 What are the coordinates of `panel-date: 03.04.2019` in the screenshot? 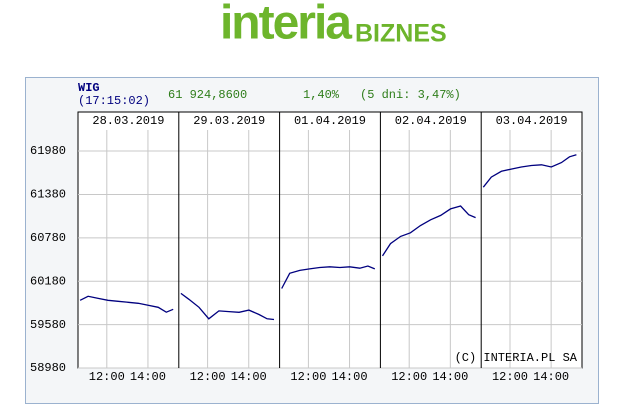 It's located at (532, 121).